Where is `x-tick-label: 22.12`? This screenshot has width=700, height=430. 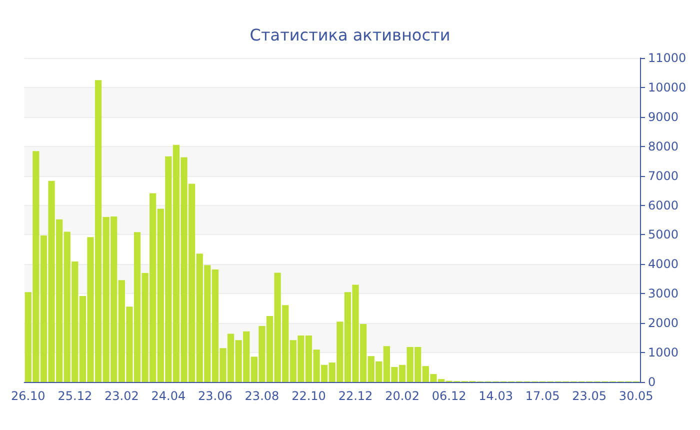
x-tick-label: 22.12 is located at coordinates (355, 396).